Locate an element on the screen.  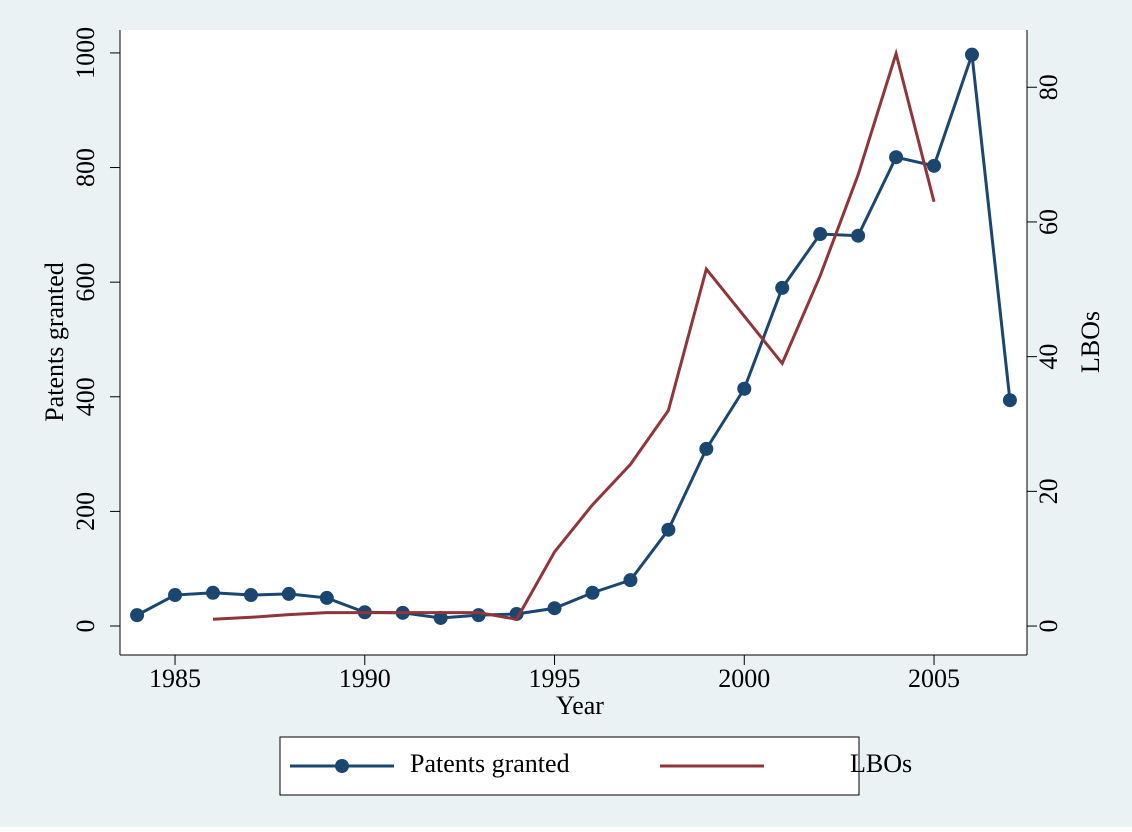
legend-label: Patents granted is located at coordinates (490, 763).